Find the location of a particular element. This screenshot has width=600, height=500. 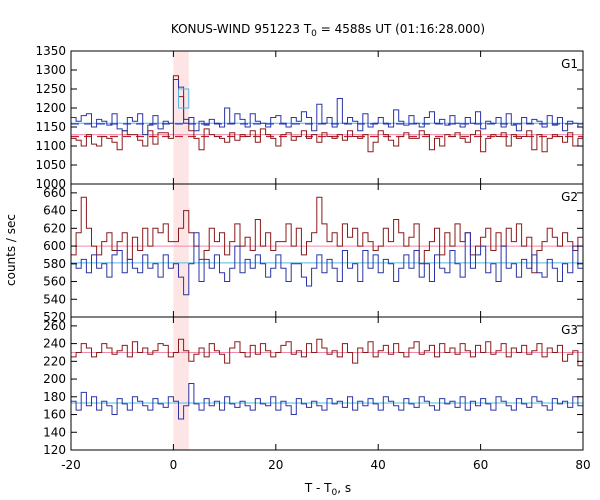

y-tick-label: 520 is located at coordinates (54, 317).